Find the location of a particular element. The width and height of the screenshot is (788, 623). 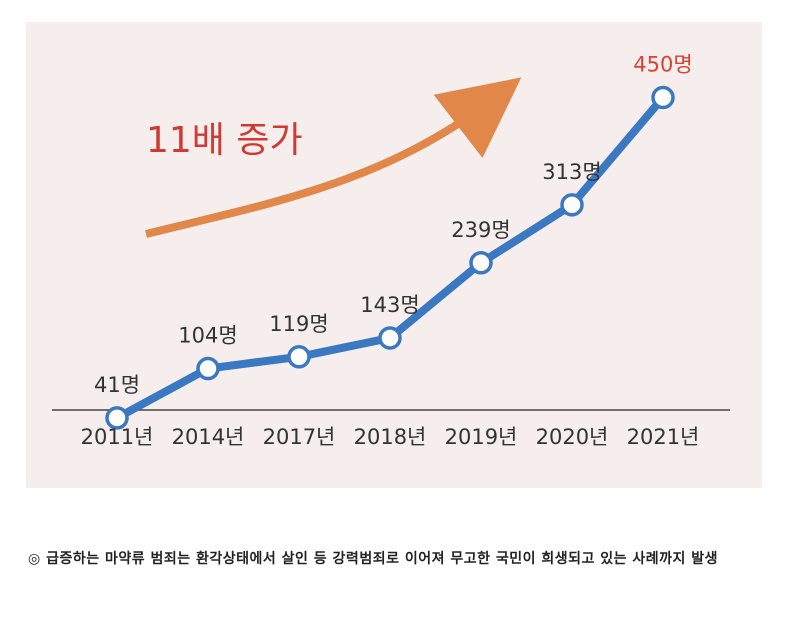

data-label: 104명 is located at coordinates (207, 336).